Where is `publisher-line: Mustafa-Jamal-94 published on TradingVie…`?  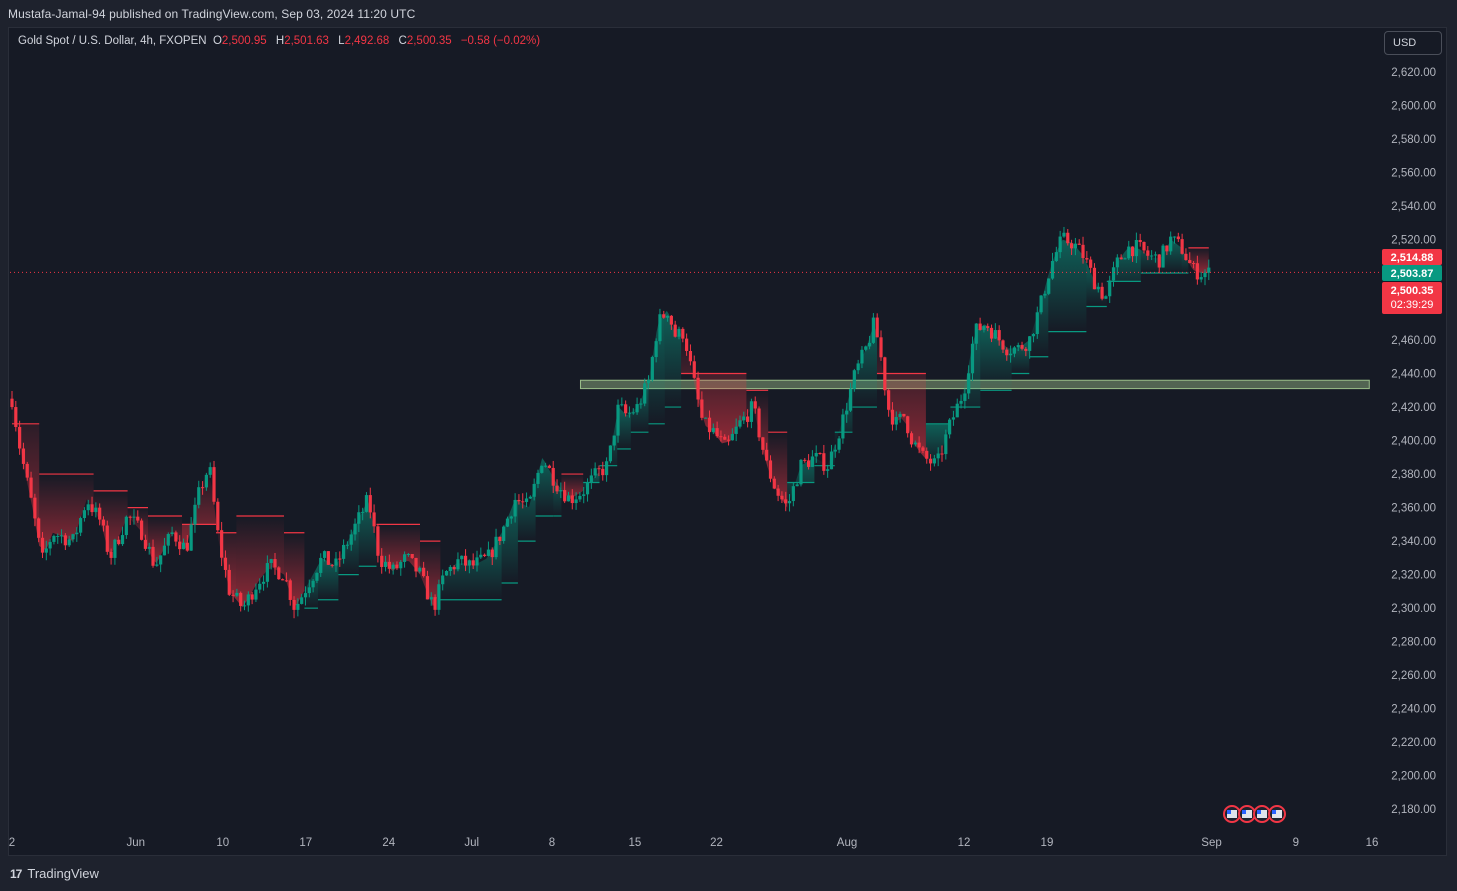
publisher-line: Mustafa-Jamal-94 published on TradingVie… is located at coordinates (212, 14).